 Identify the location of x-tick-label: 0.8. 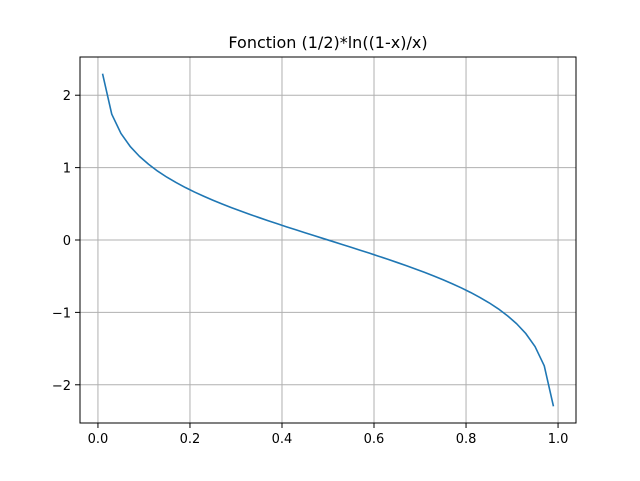
(466, 439).